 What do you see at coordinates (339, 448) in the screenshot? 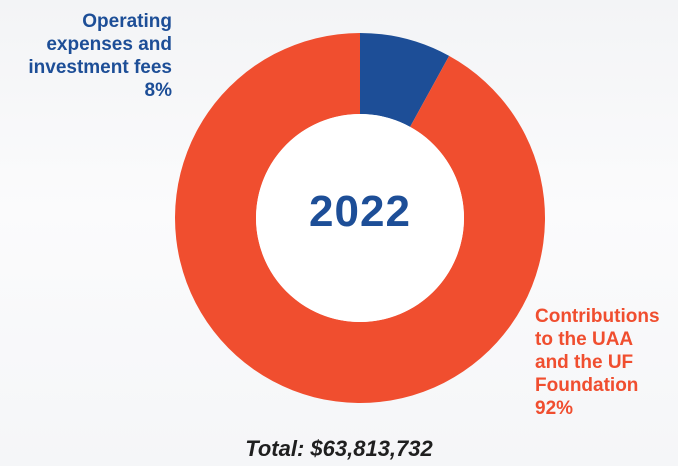
I see `total-amount: Total: $63,813,732` at bounding box center [339, 448].